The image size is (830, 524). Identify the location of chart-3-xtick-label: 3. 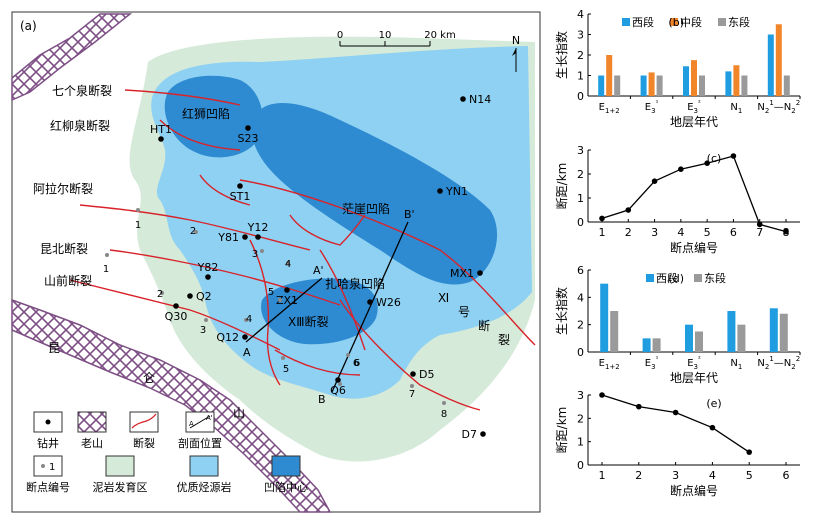
(675, 475).